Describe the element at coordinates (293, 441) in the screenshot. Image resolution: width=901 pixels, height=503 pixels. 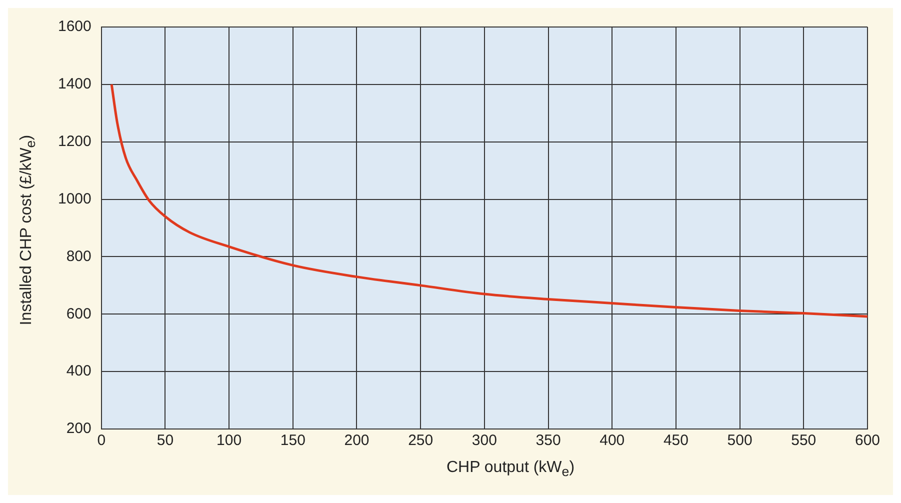
I see `x-tick-label: 150` at that location.